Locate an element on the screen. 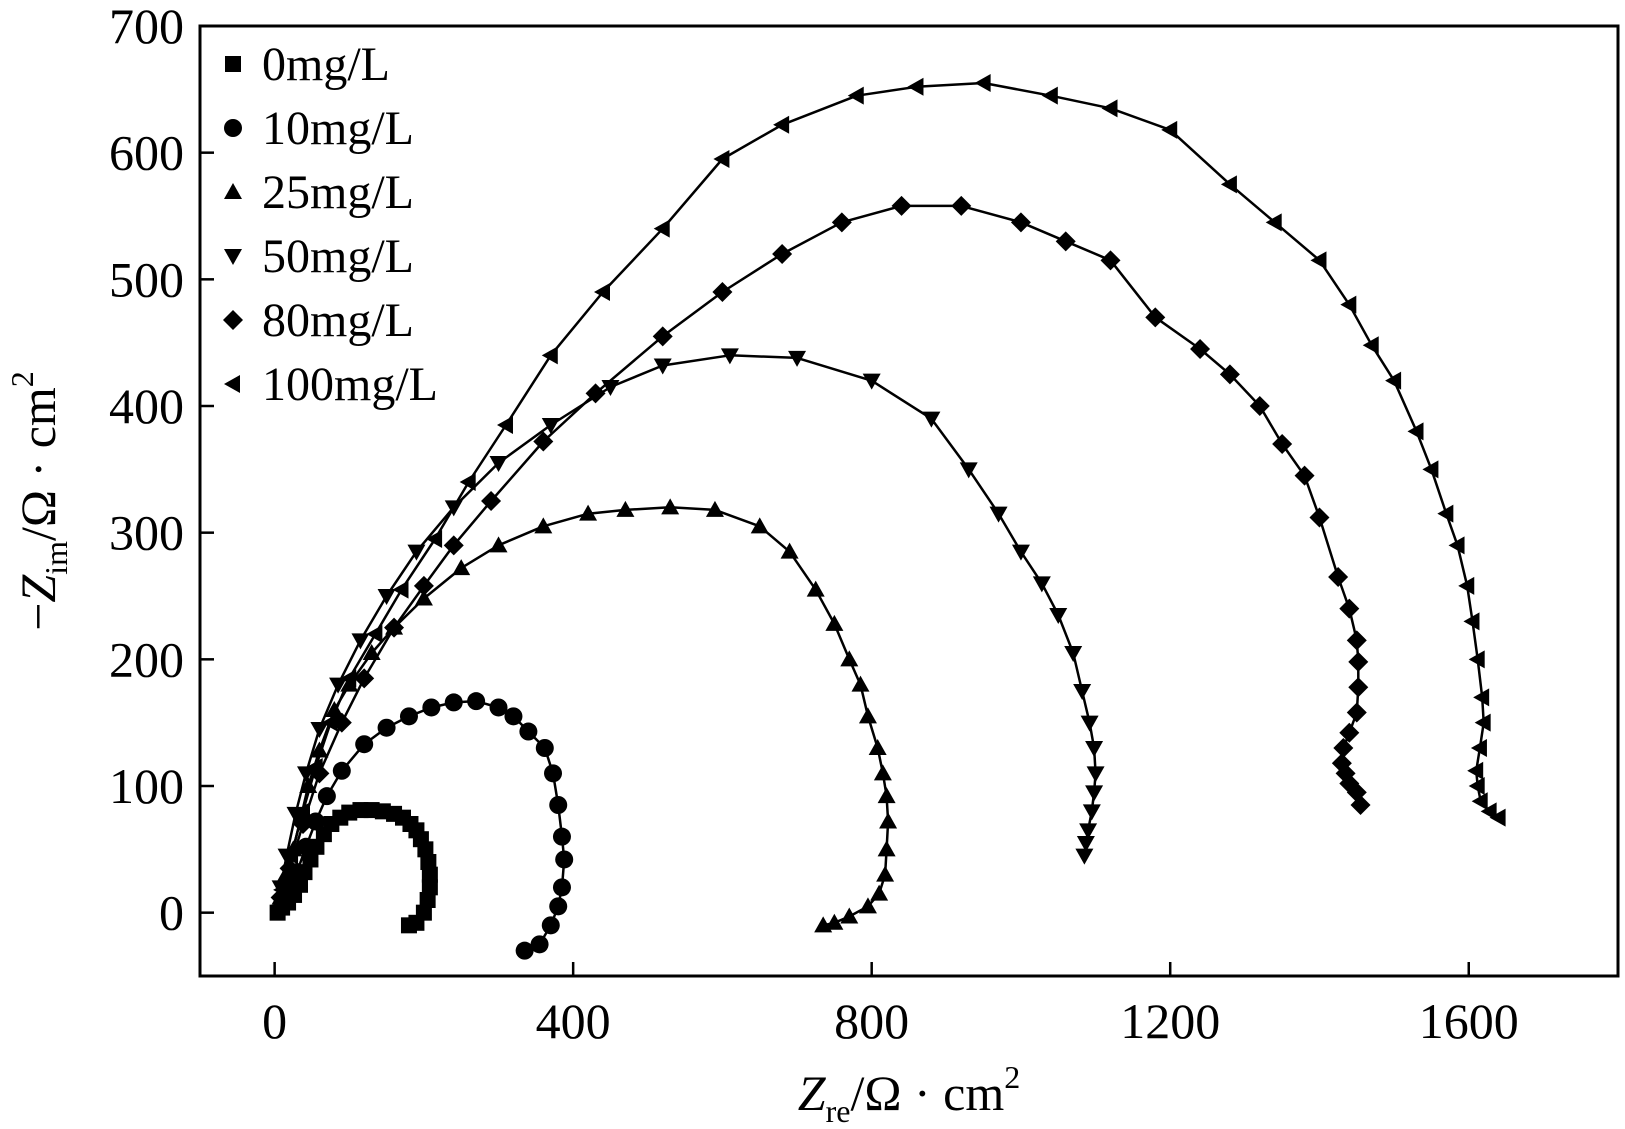  series-line is located at coordinates (584, 716).